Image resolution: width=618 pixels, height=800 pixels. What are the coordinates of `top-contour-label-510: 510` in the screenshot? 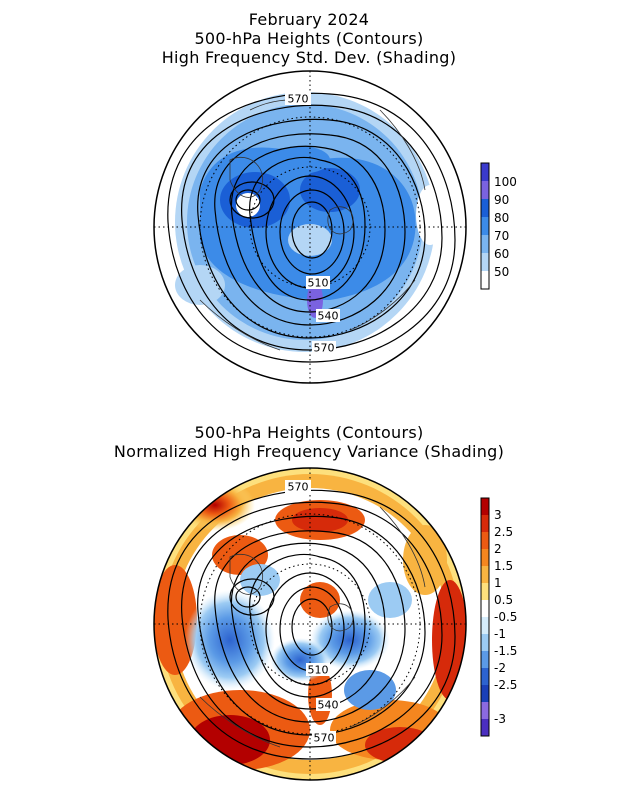 It's located at (318, 283).